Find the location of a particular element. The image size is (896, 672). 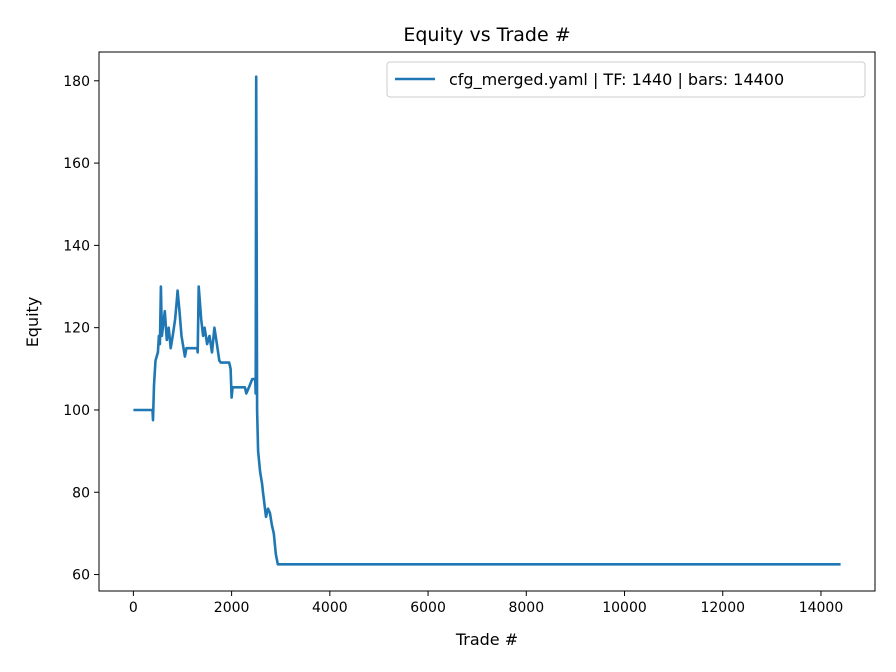

y-tick-label: 160 is located at coordinates (76, 164).